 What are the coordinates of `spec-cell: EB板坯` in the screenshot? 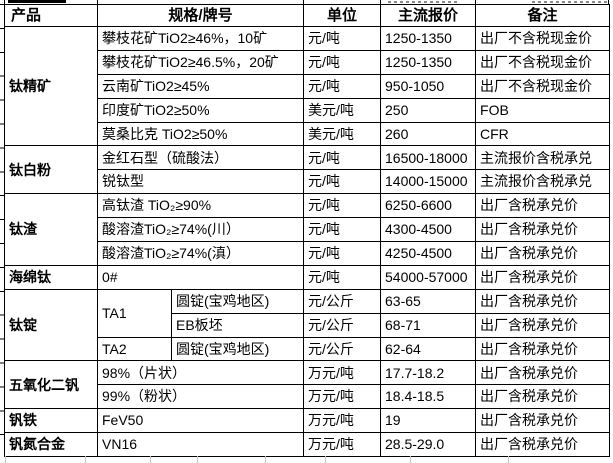 It's located at (237, 325).